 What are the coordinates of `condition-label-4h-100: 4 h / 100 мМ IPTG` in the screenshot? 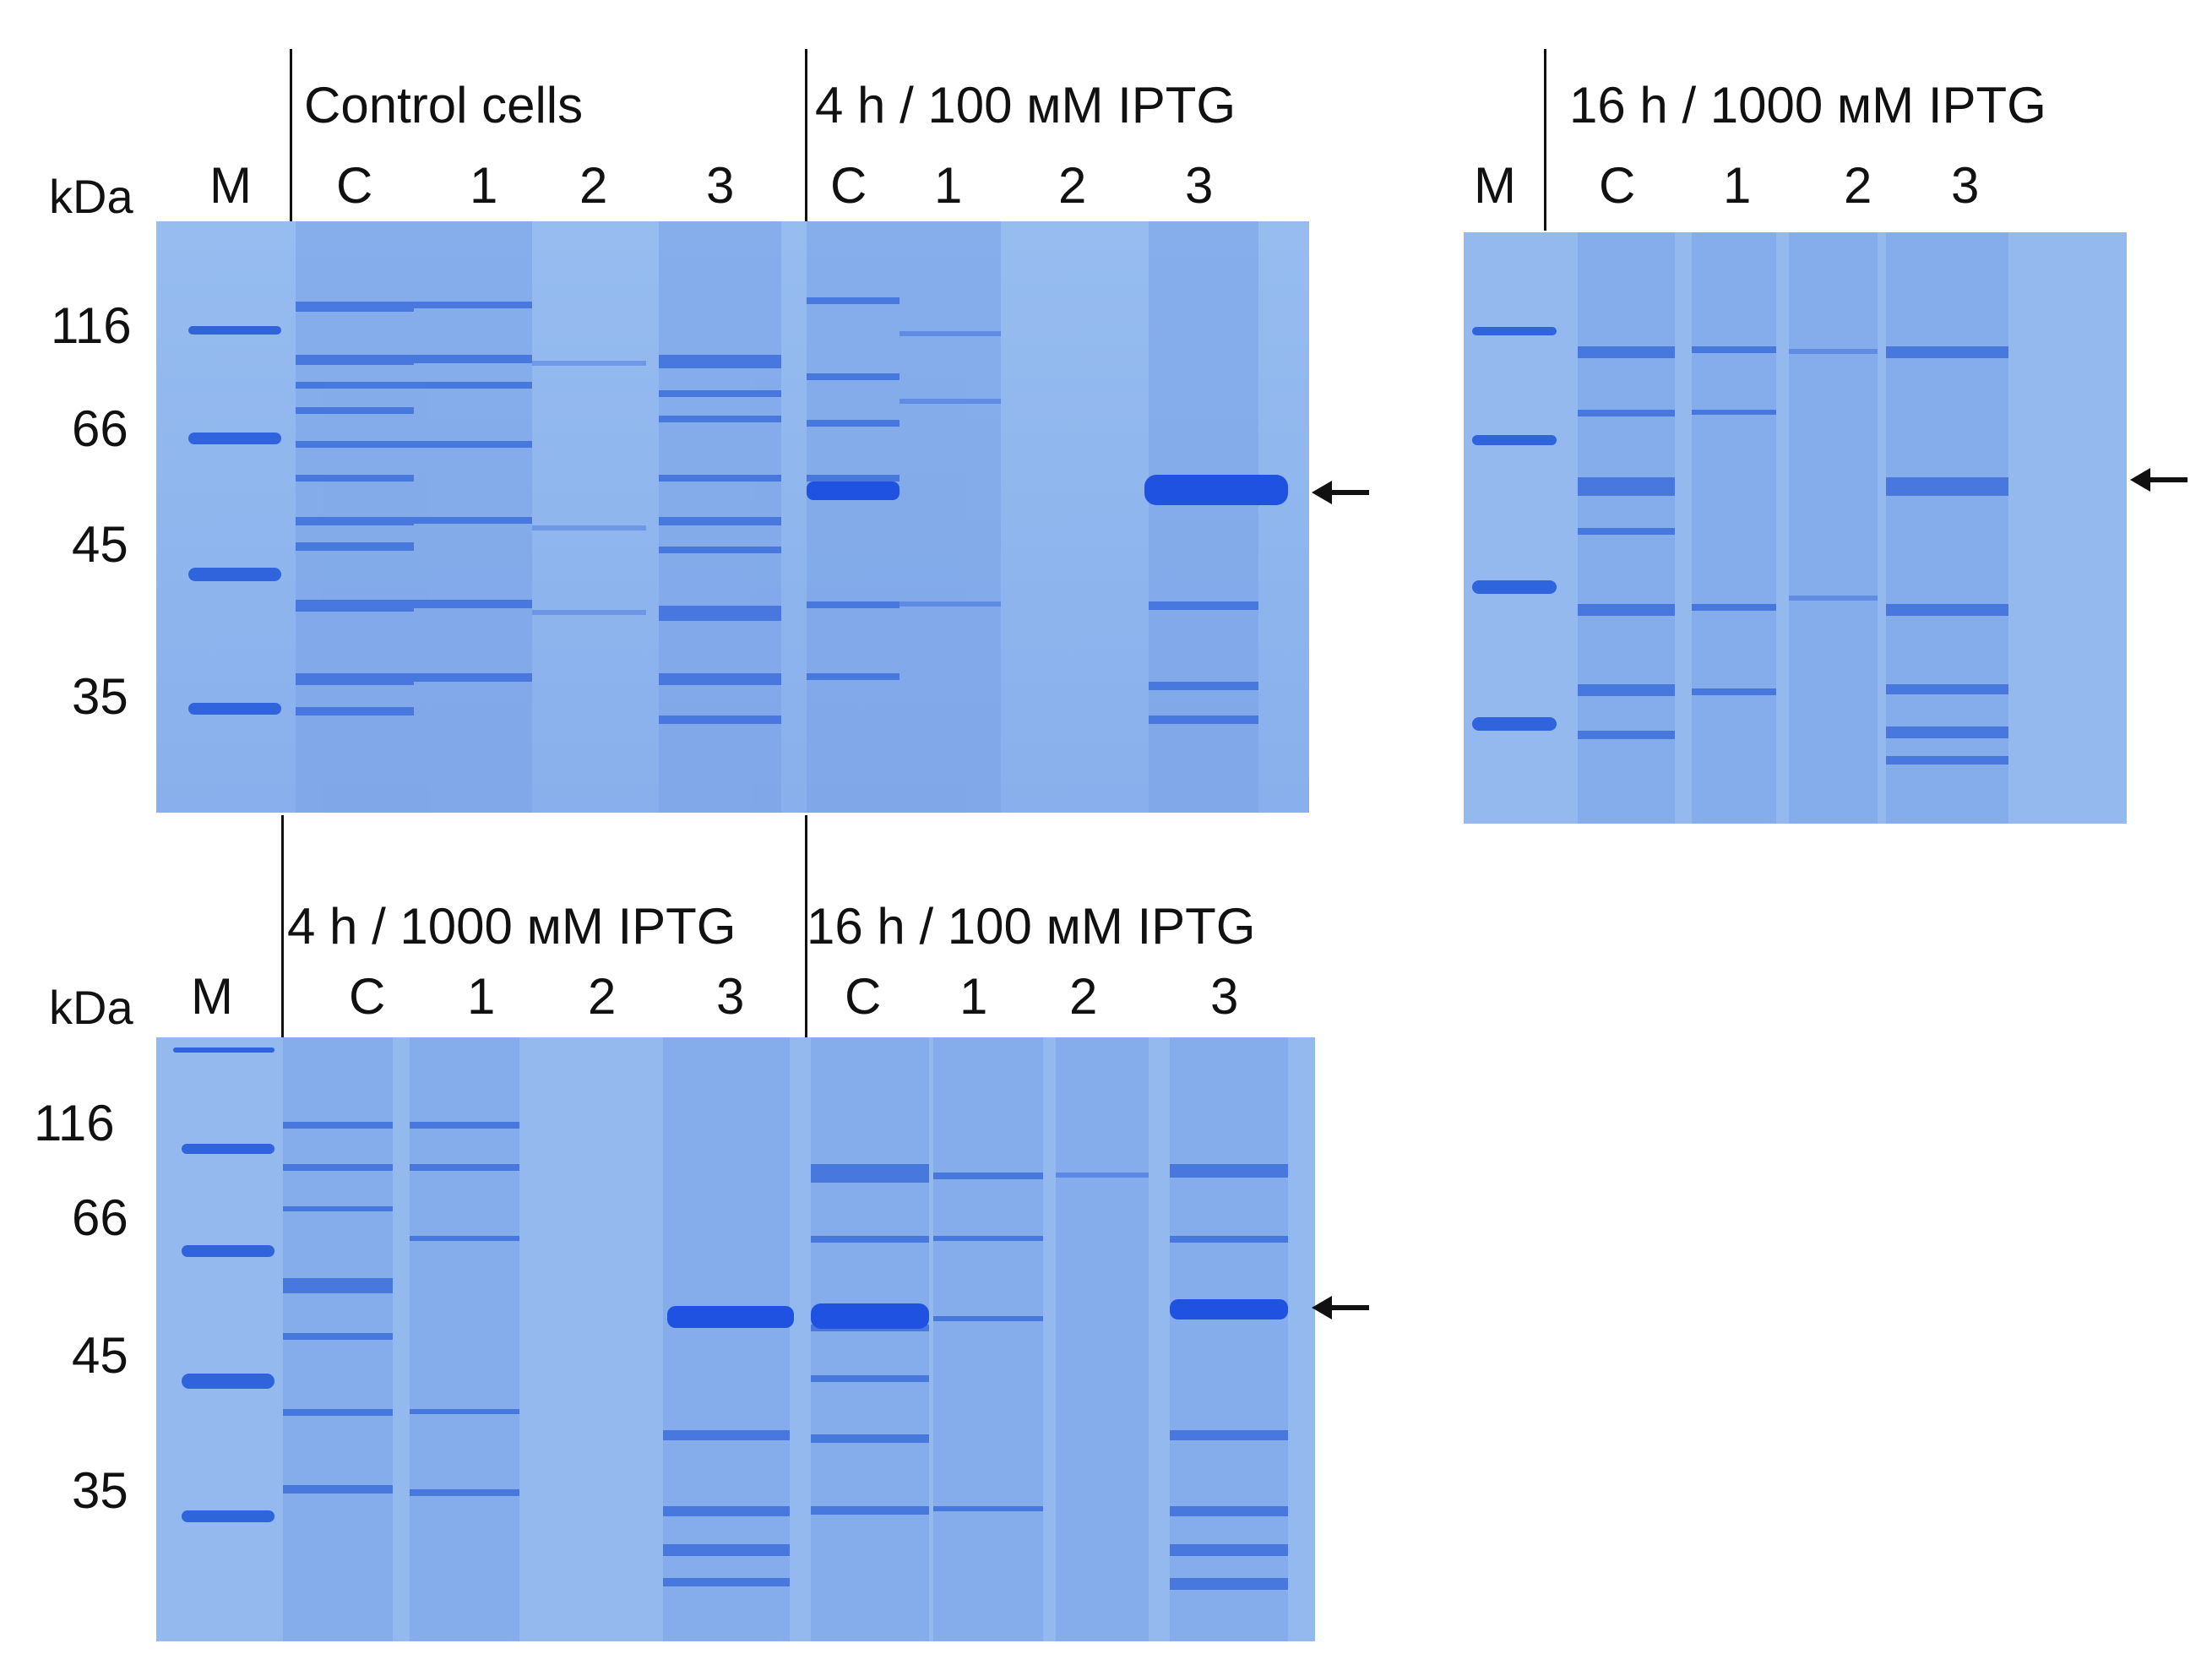 It's located at (1025, 105).